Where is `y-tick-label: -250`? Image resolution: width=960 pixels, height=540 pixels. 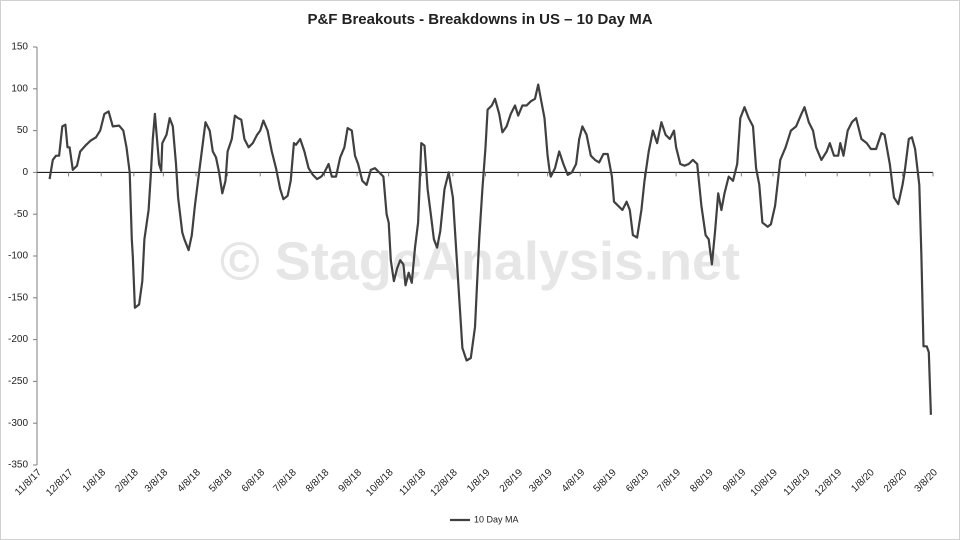
y-tick-label: -250 is located at coordinates (18, 381).